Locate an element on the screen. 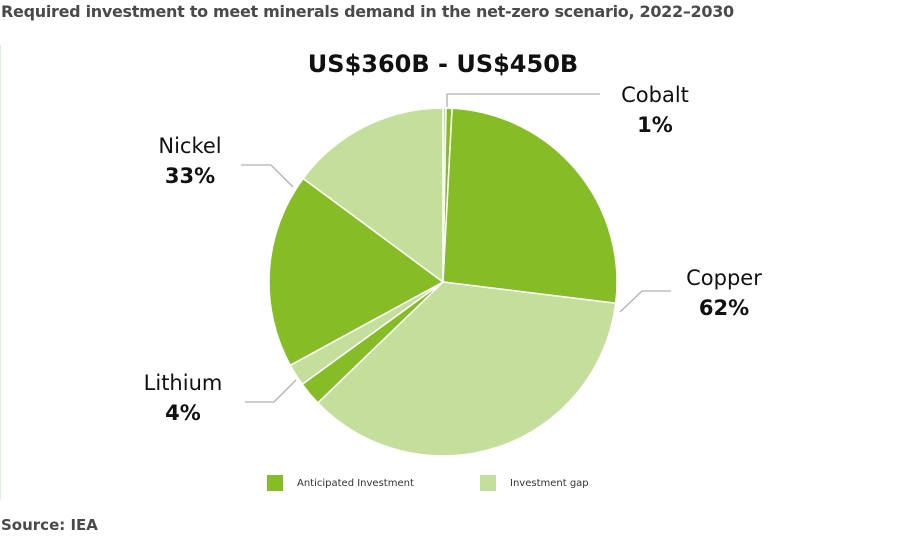 The image size is (900, 542). copper-leader-line is located at coordinates (645, 301).